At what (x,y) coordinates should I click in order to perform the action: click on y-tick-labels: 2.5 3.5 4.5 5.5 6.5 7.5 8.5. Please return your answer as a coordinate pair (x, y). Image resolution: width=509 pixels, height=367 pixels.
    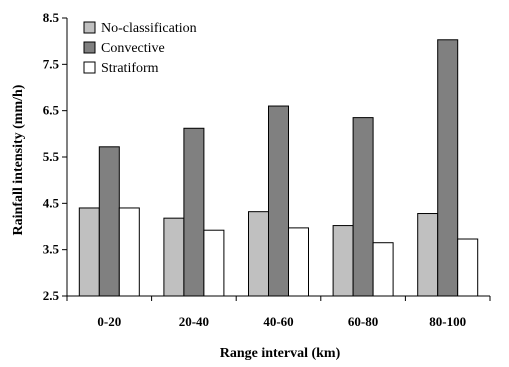
    Looking at the image, I should click on (51, 156).